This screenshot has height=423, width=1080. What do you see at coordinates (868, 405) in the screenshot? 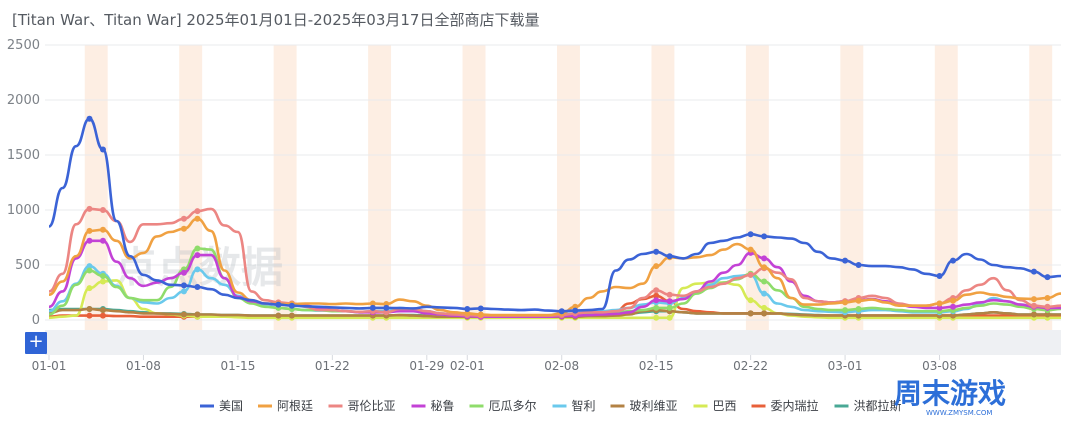
I see `legend-item: 洪都拉斯` at bounding box center [868, 405].